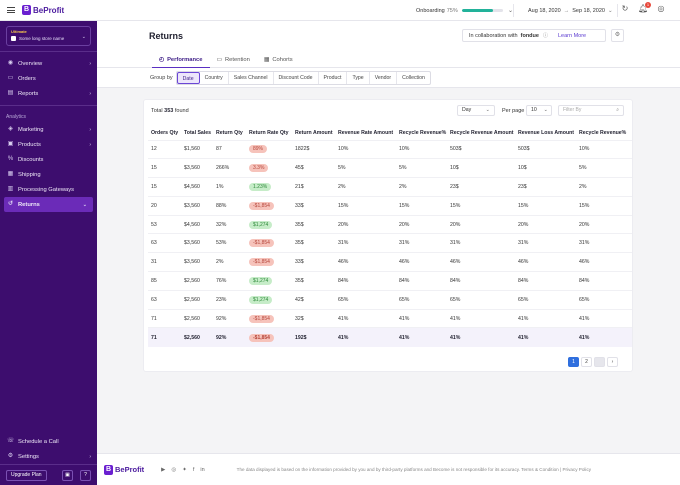 This screenshot has height=485, width=680. Describe the element at coordinates (26, 475) in the screenshot. I see `upgrade-plan-button: Upgrade Plan` at that location.